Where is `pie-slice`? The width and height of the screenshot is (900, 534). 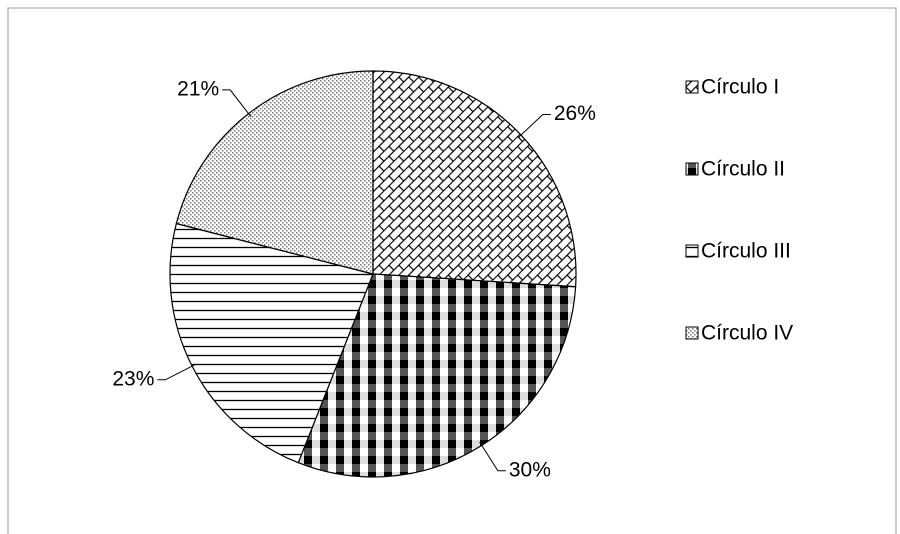
pie-slice is located at coordinates (474, 179).